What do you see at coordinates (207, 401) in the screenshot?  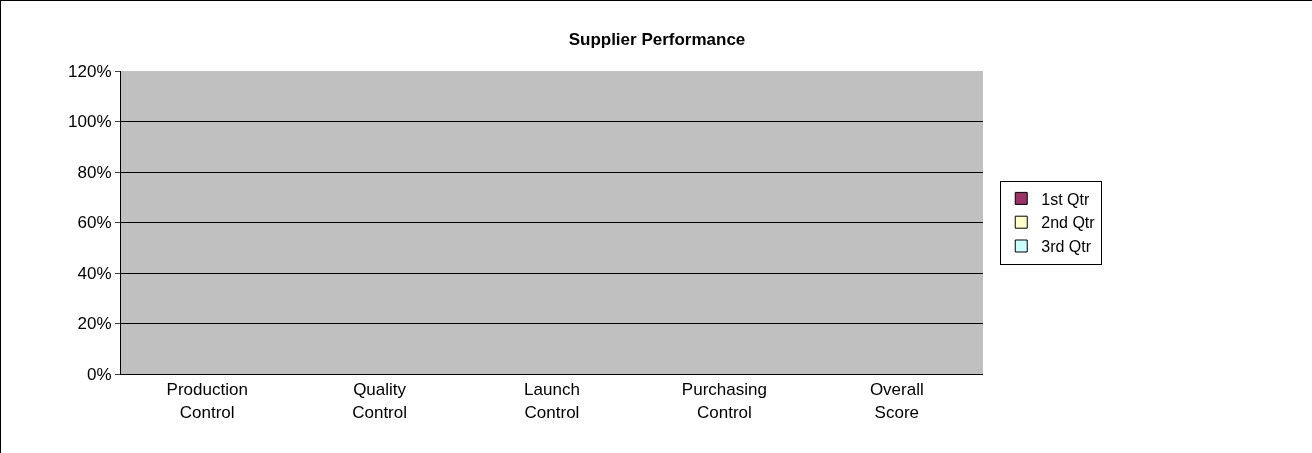 I see `x-tick-label: Production Control` at bounding box center [207, 401].